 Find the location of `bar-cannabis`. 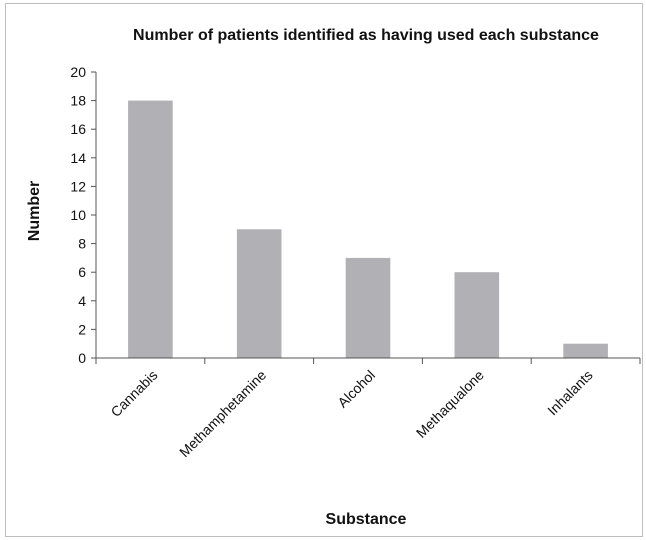

bar-cannabis is located at coordinates (150, 229).